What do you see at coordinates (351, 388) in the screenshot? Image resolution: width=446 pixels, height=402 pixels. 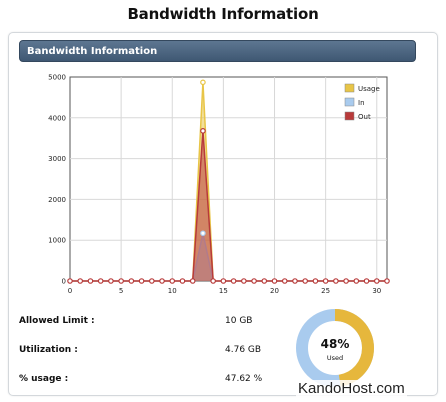 I see `watermark: KandoHost.com` at bounding box center [351, 388].